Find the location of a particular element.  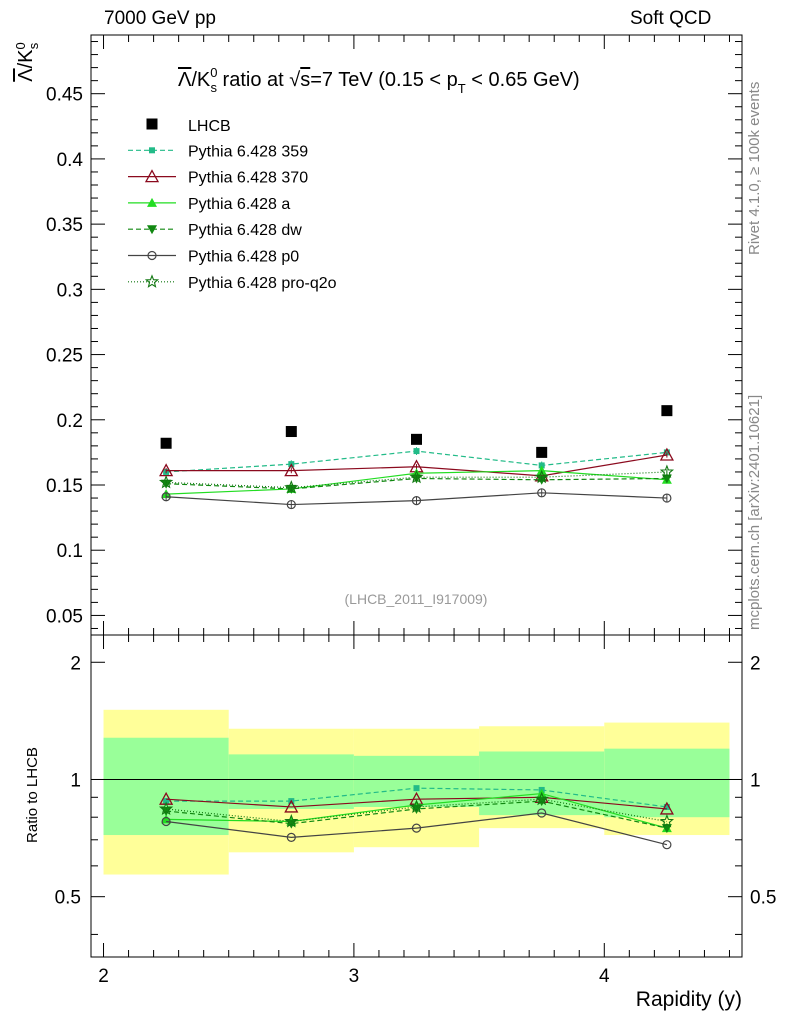

y-tick-label: 0.25 is located at coordinates (64, 356).